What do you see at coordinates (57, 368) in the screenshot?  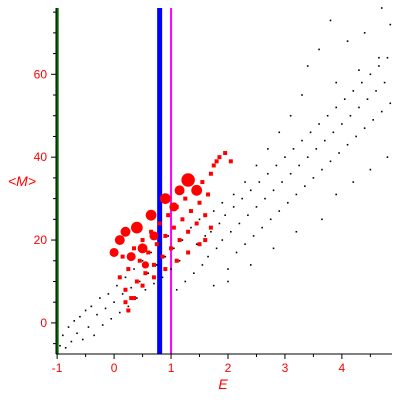 I see `x-tick-label: -1` at bounding box center [57, 368].